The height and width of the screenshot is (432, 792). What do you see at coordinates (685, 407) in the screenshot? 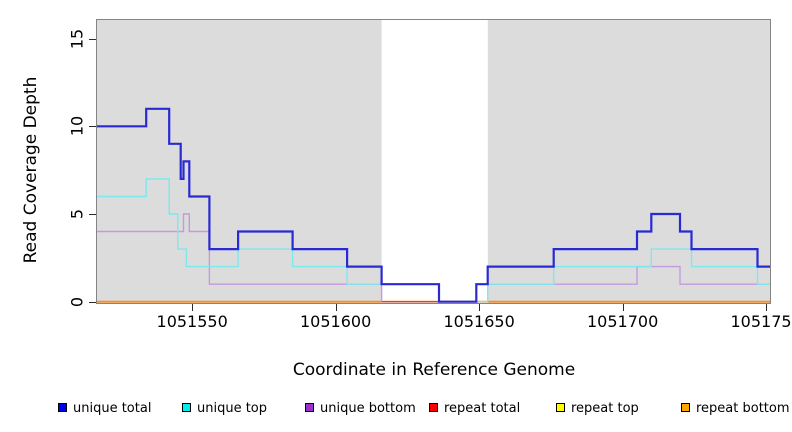
I see `legend-swatch-repeat-bottom` at bounding box center [685, 407].